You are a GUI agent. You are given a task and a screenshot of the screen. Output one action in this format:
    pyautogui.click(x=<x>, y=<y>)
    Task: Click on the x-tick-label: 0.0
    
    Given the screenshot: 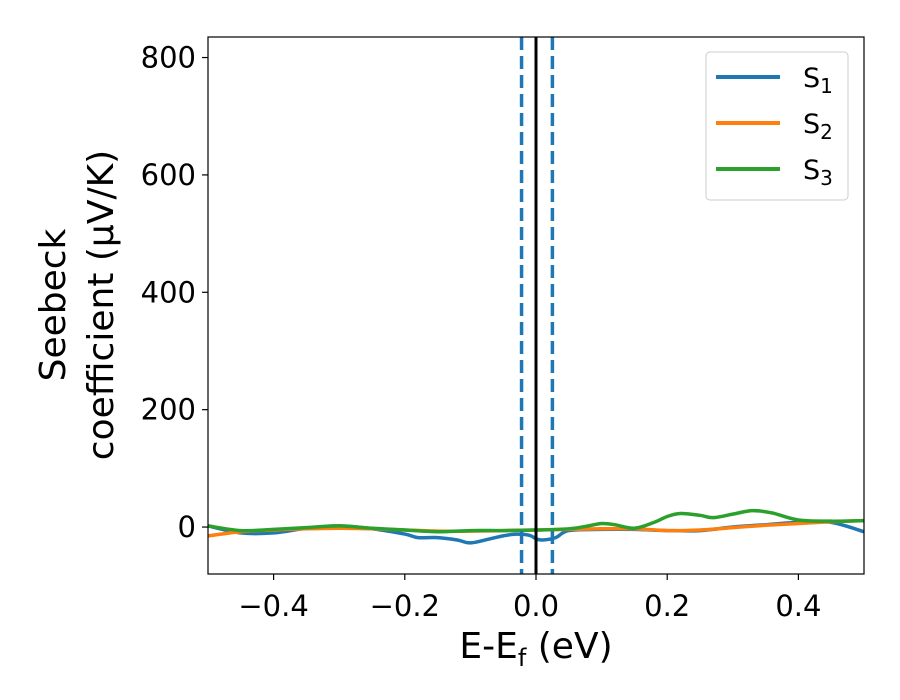 What is the action you would take?
    pyautogui.click(x=536, y=606)
    